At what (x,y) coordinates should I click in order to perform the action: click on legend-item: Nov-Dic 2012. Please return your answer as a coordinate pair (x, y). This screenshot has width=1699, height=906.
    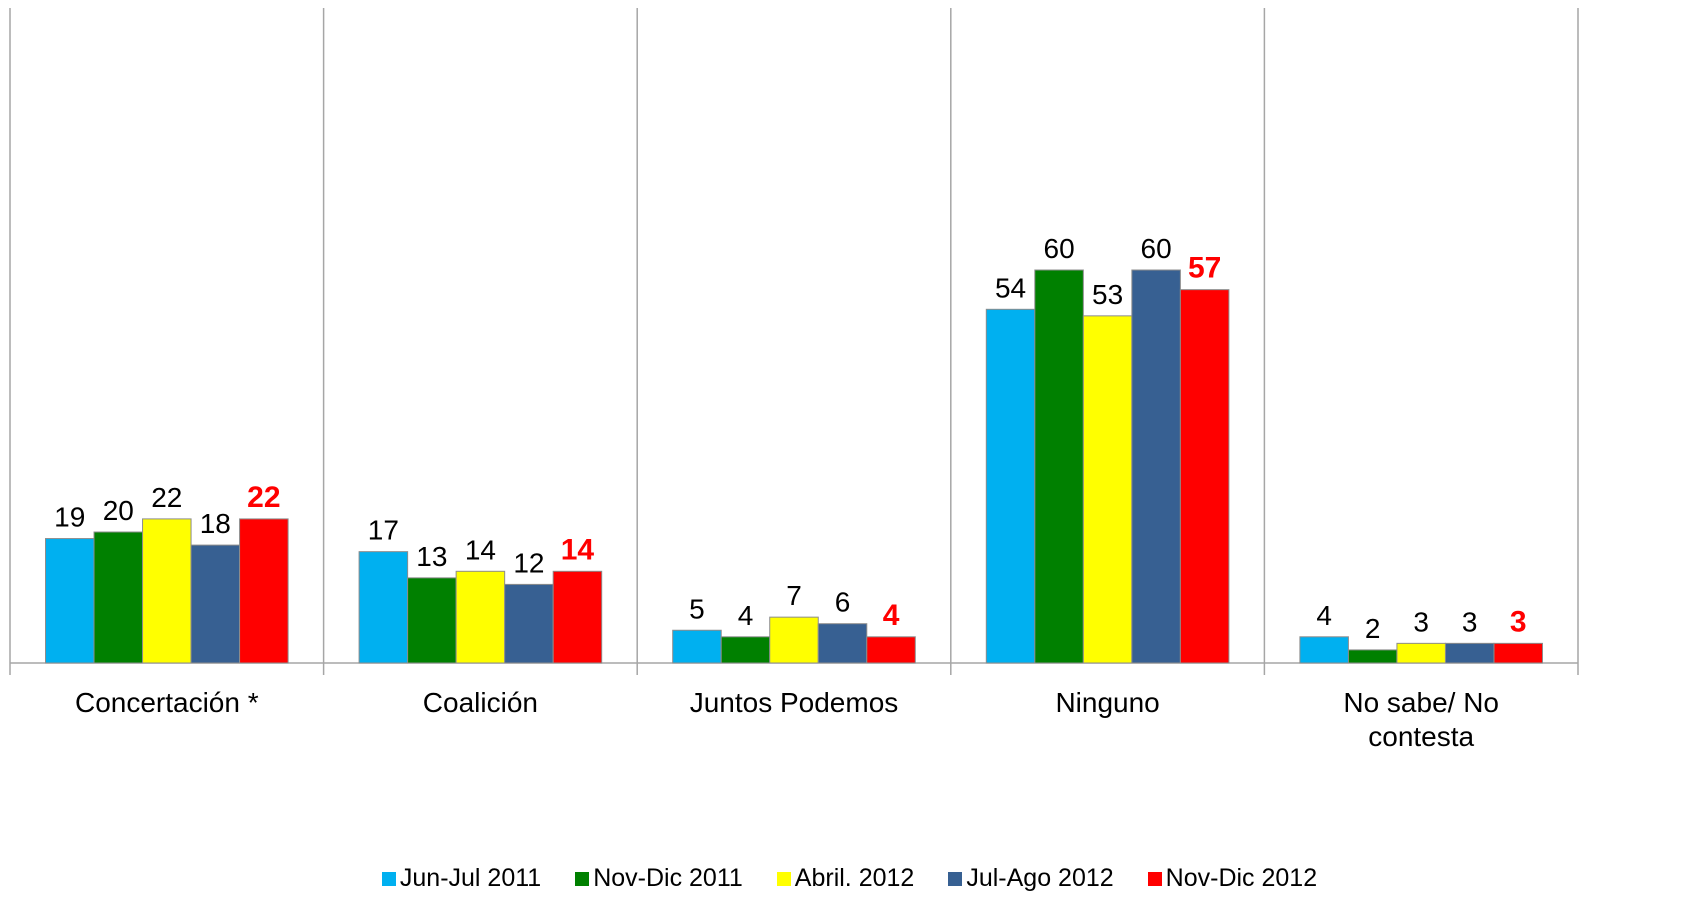
    Looking at the image, I should click on (1232, 878).